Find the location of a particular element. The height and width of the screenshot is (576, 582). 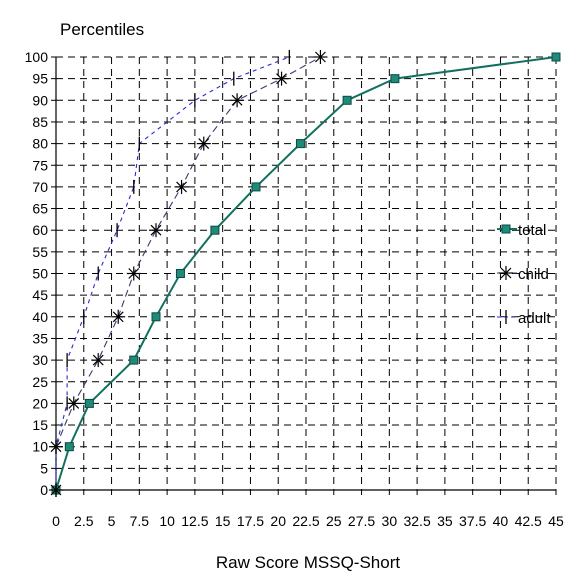

x-axis-title: Raw Score MSSQ-Short is located at coordinates (308, 562).